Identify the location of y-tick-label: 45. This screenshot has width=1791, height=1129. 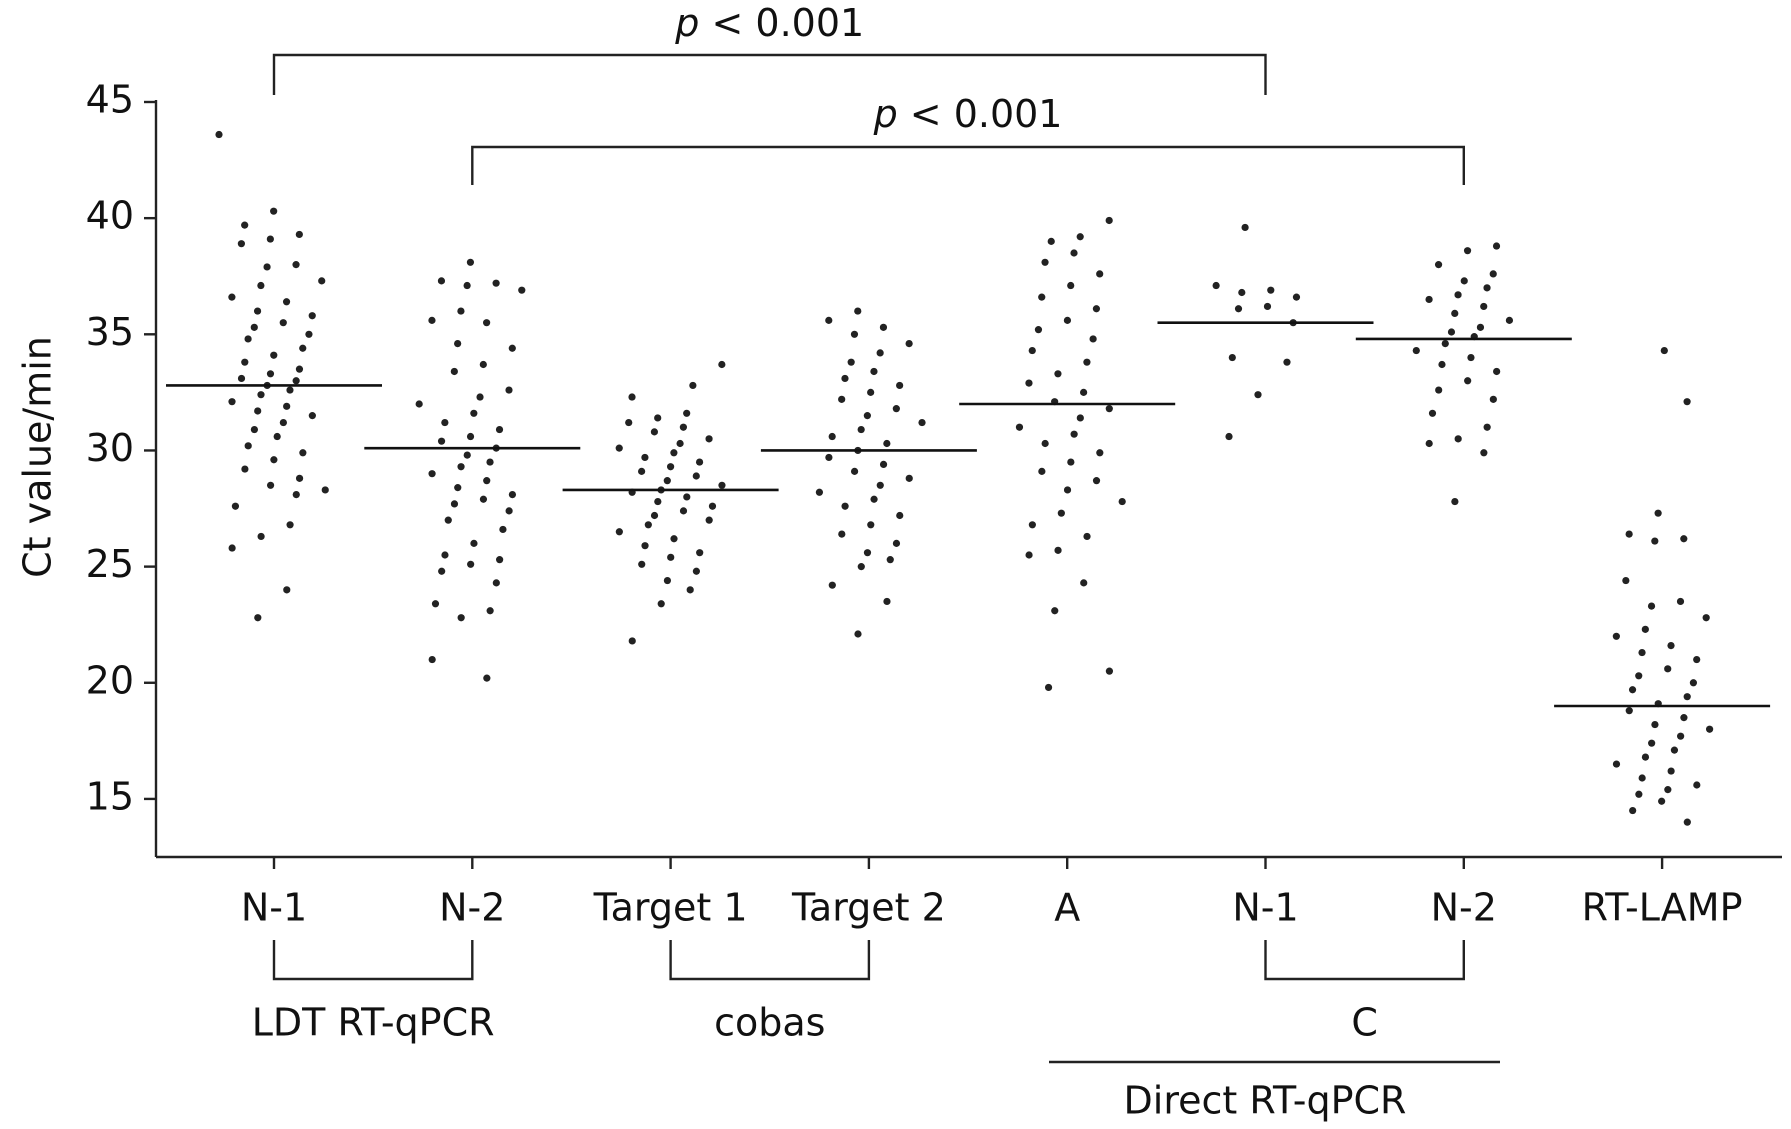
(110, 100).